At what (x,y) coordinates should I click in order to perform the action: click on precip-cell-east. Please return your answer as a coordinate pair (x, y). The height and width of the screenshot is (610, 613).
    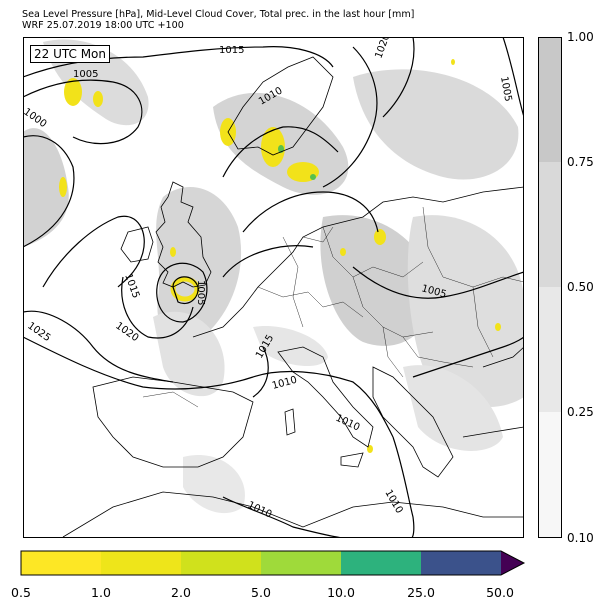
    Looking at the image, I should click on (498, 327).